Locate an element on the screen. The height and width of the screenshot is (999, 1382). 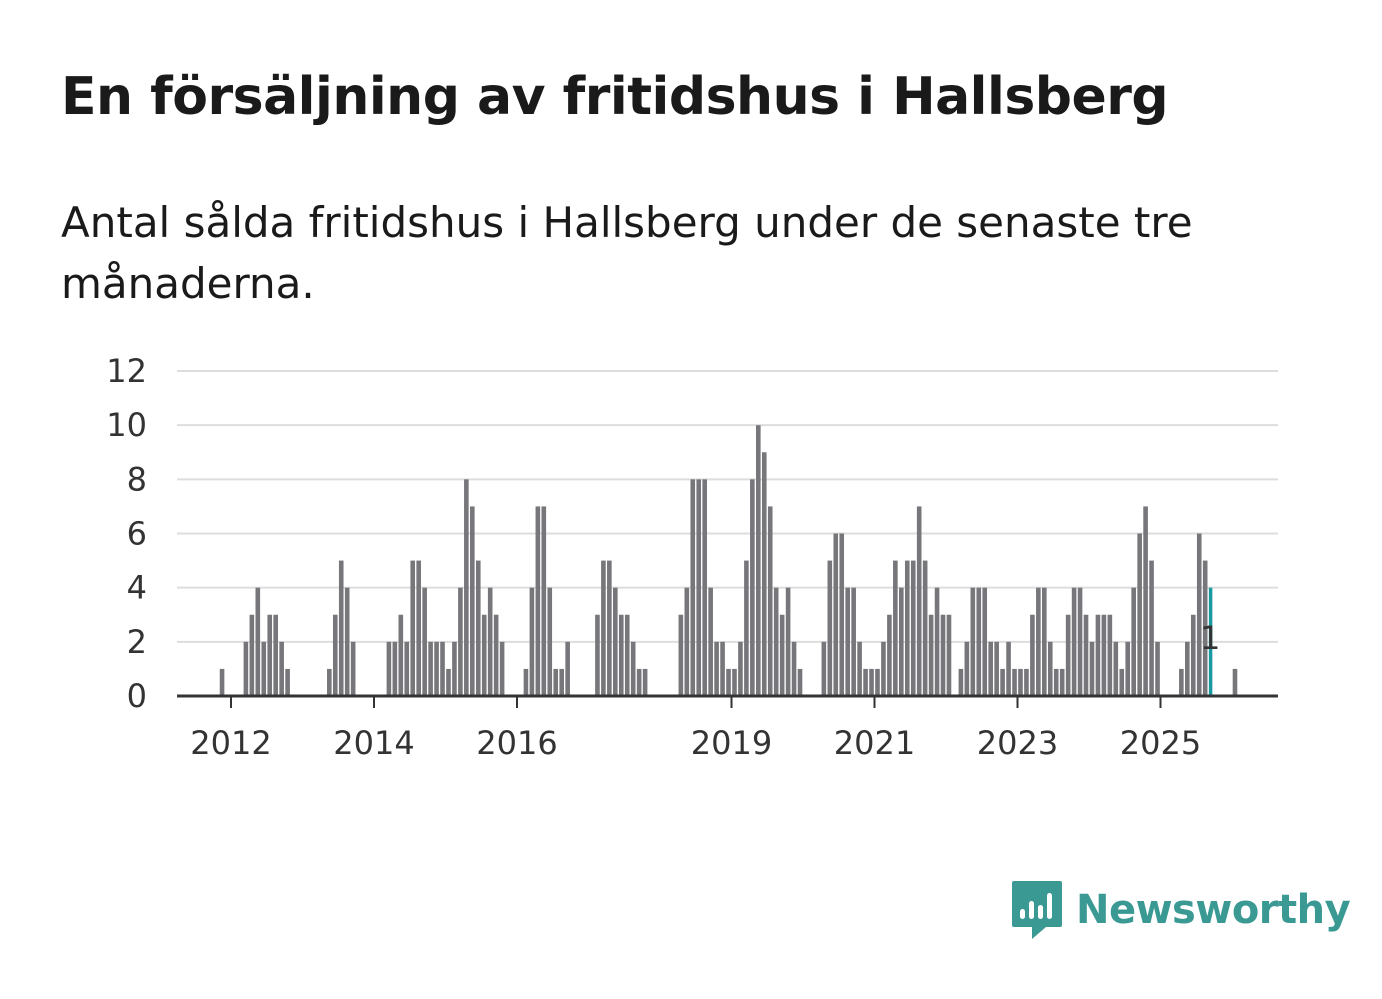
y-axis-ticks: 0 2 4 6 8 10 12 is located at coordinates (126, 533).